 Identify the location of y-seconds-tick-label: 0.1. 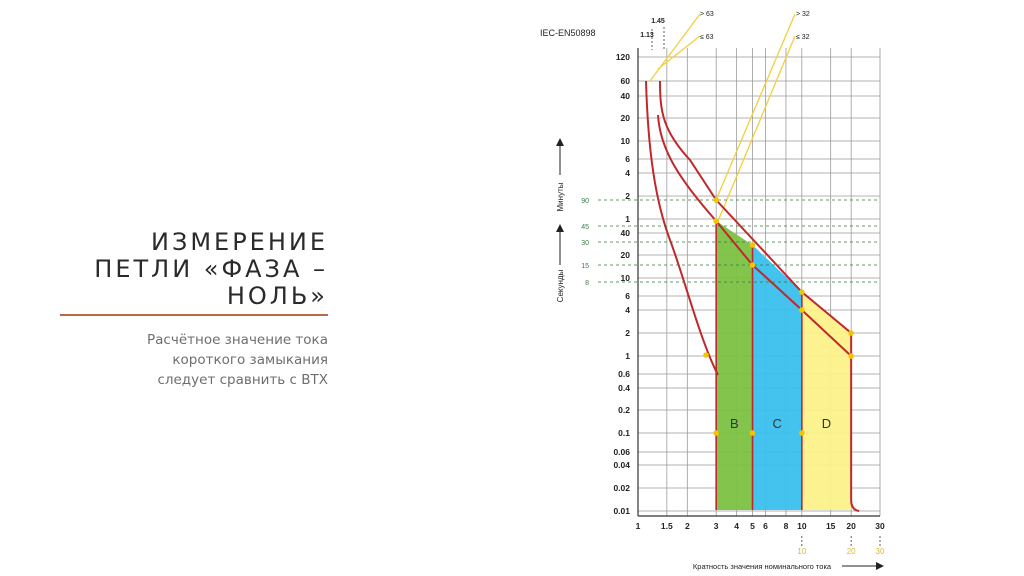
(624, 433).